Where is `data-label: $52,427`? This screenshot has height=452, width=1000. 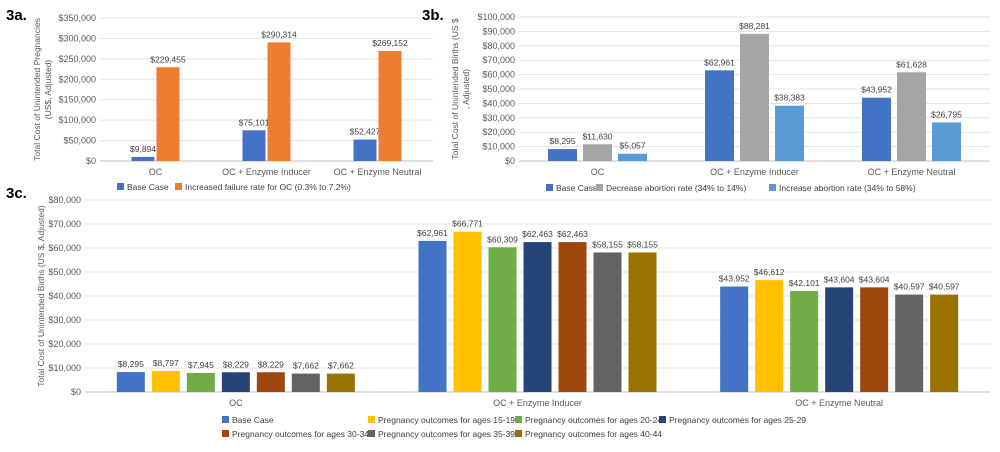
data-label: $52,427 is located at coordinates (365, 132).